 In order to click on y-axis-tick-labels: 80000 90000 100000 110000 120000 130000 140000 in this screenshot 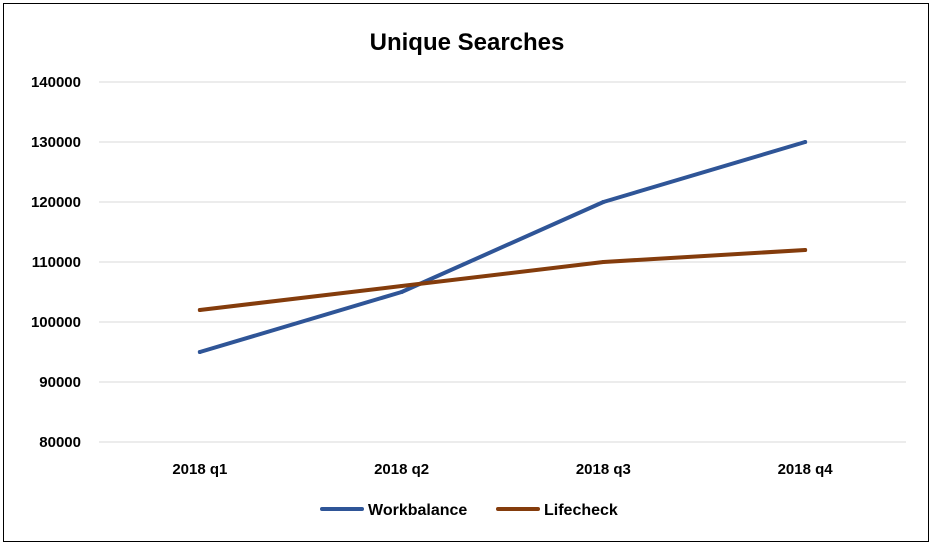, I will do `click(56, 262)`.